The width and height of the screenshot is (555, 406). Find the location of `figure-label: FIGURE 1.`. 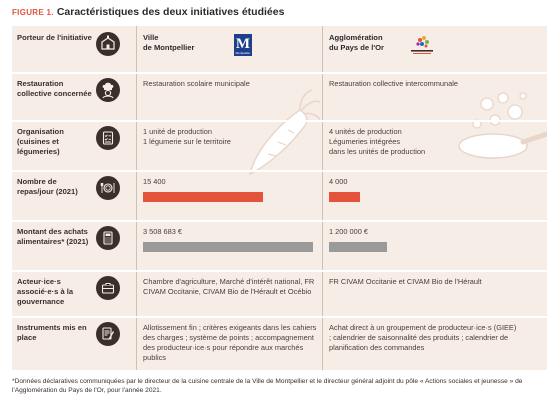

figure-label: FIGURE 1. is located at coordinates (33, 12).